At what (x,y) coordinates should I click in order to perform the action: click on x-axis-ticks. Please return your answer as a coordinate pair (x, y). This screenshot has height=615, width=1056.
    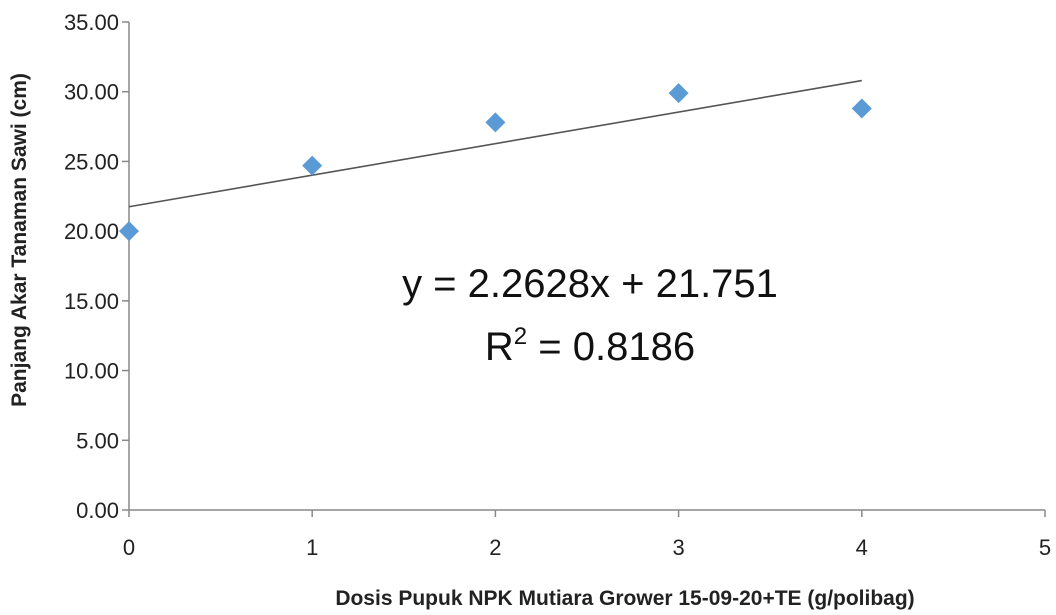
    Looking at the image, I should click on (587, 513).